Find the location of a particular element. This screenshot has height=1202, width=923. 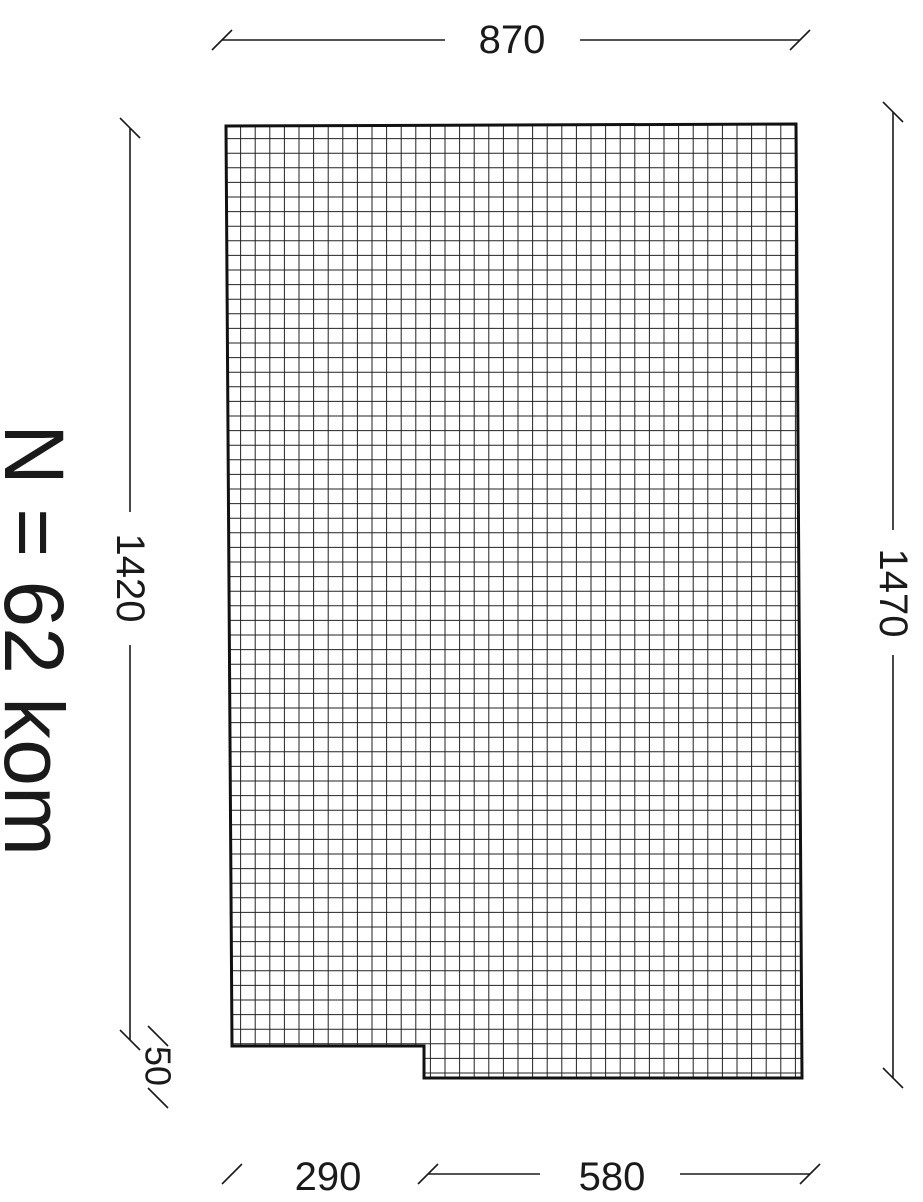

dimension-right: 1470 is located at coordinates (893, 595).